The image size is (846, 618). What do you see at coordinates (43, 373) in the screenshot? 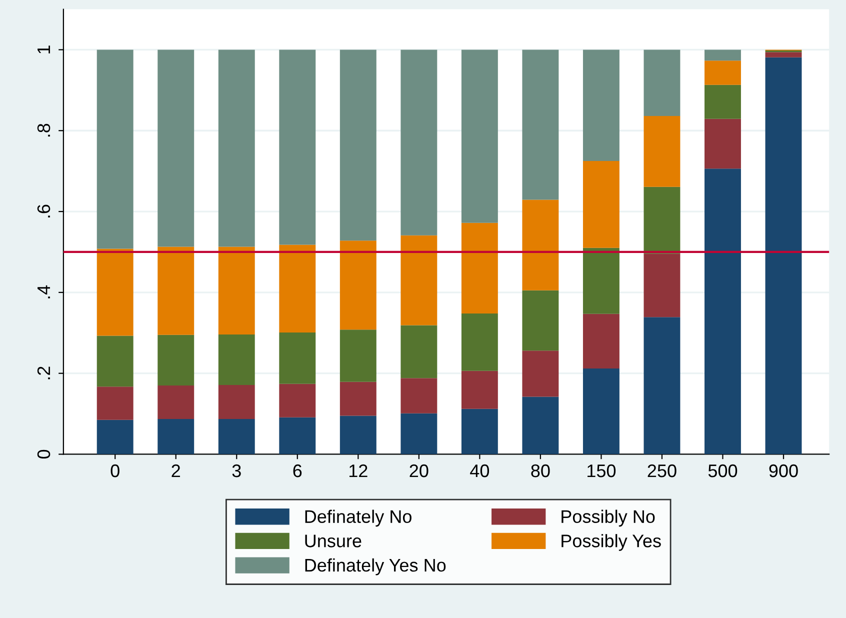
I see `y-tick-label: .2` at bounding box center [43, 373].